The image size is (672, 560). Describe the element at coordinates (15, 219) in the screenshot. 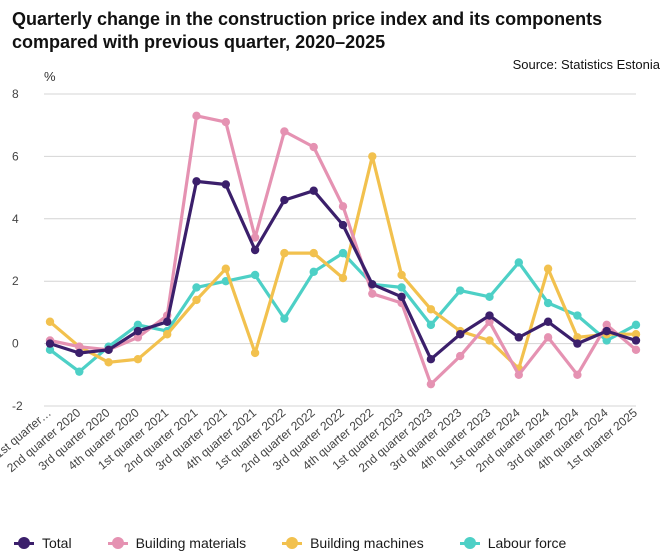

I see `y-tick-label: 4` at that location.